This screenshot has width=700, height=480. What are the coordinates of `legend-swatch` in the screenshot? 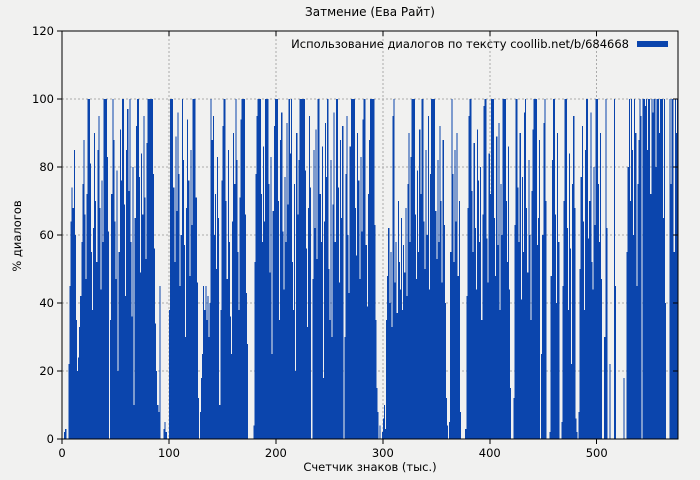 It's located at (652, 44).